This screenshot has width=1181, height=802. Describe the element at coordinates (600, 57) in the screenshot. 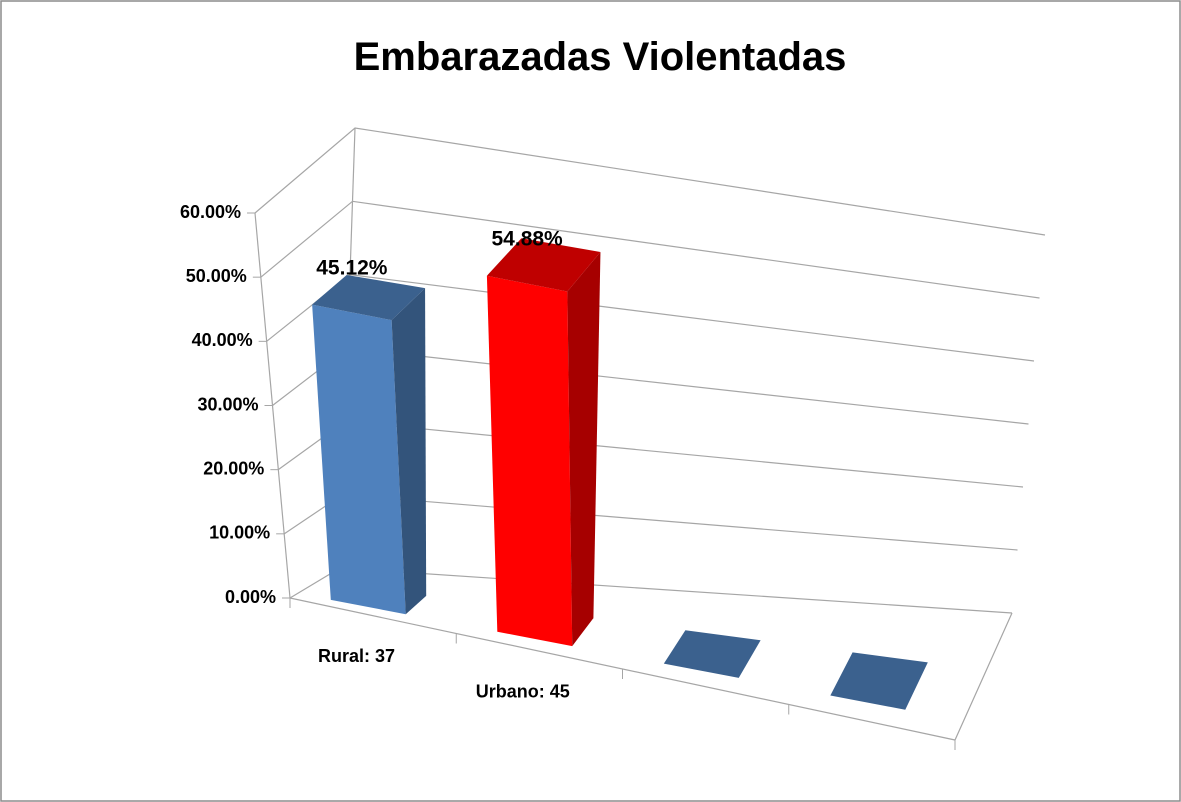

I see `chart-title: Embarazadas Violentadas` at that location.